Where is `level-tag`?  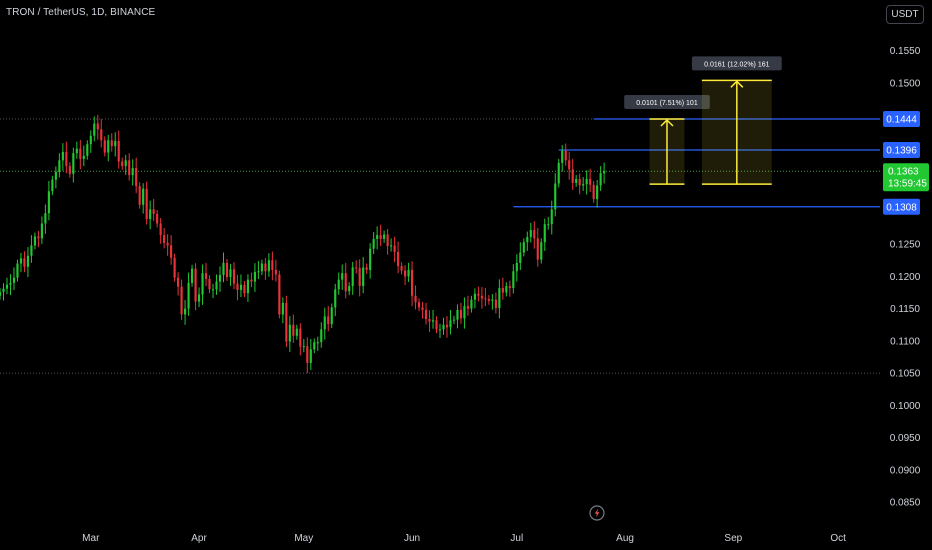
level-tag is located at coordinates (901, 149).